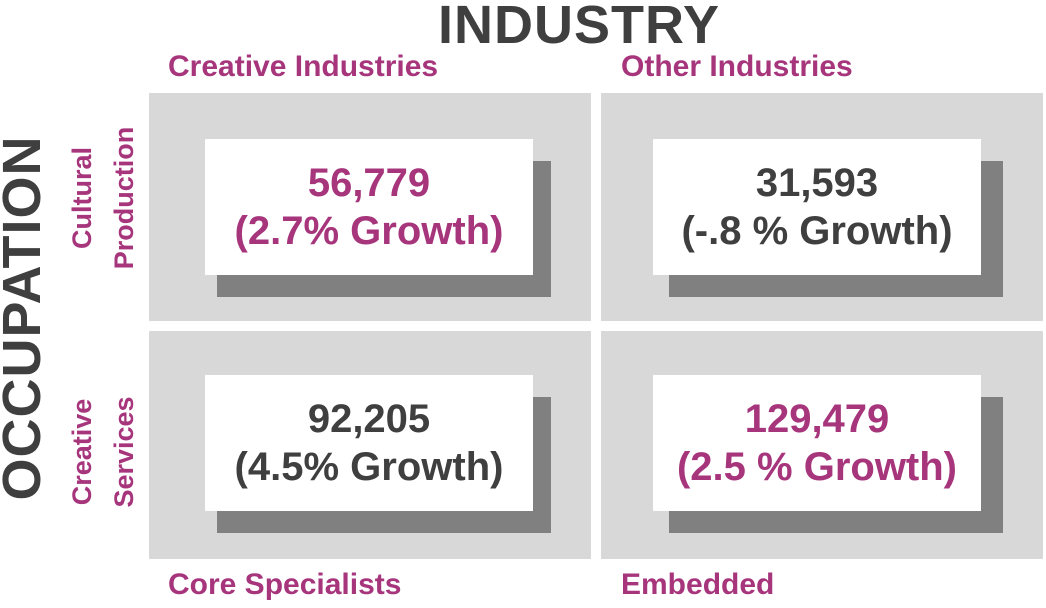  What do you see at coordinates (303, 66) in the screenshot?
I see `column-header-creative-industries: Creative Industries` at bounding box center [303, 66].